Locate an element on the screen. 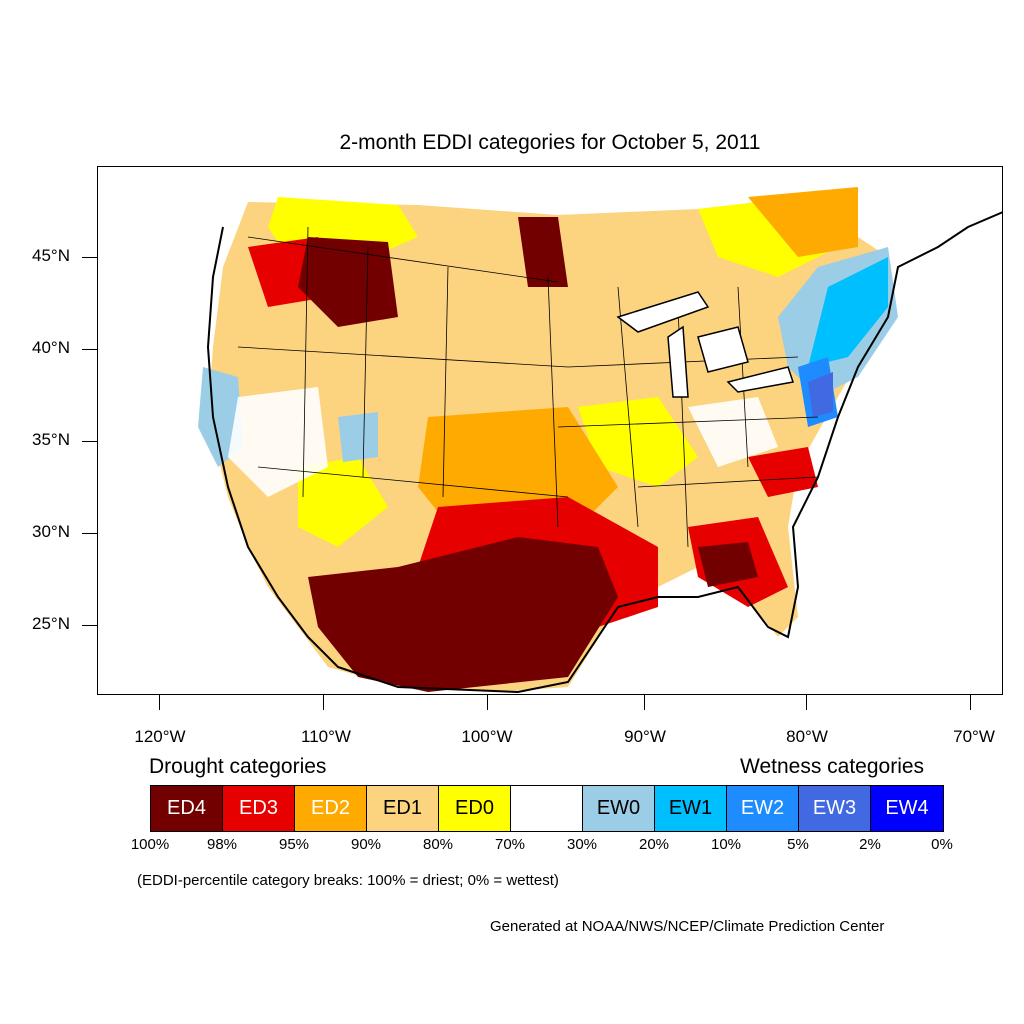  legend-break-label: 0% is located at coordinates (942, 844).